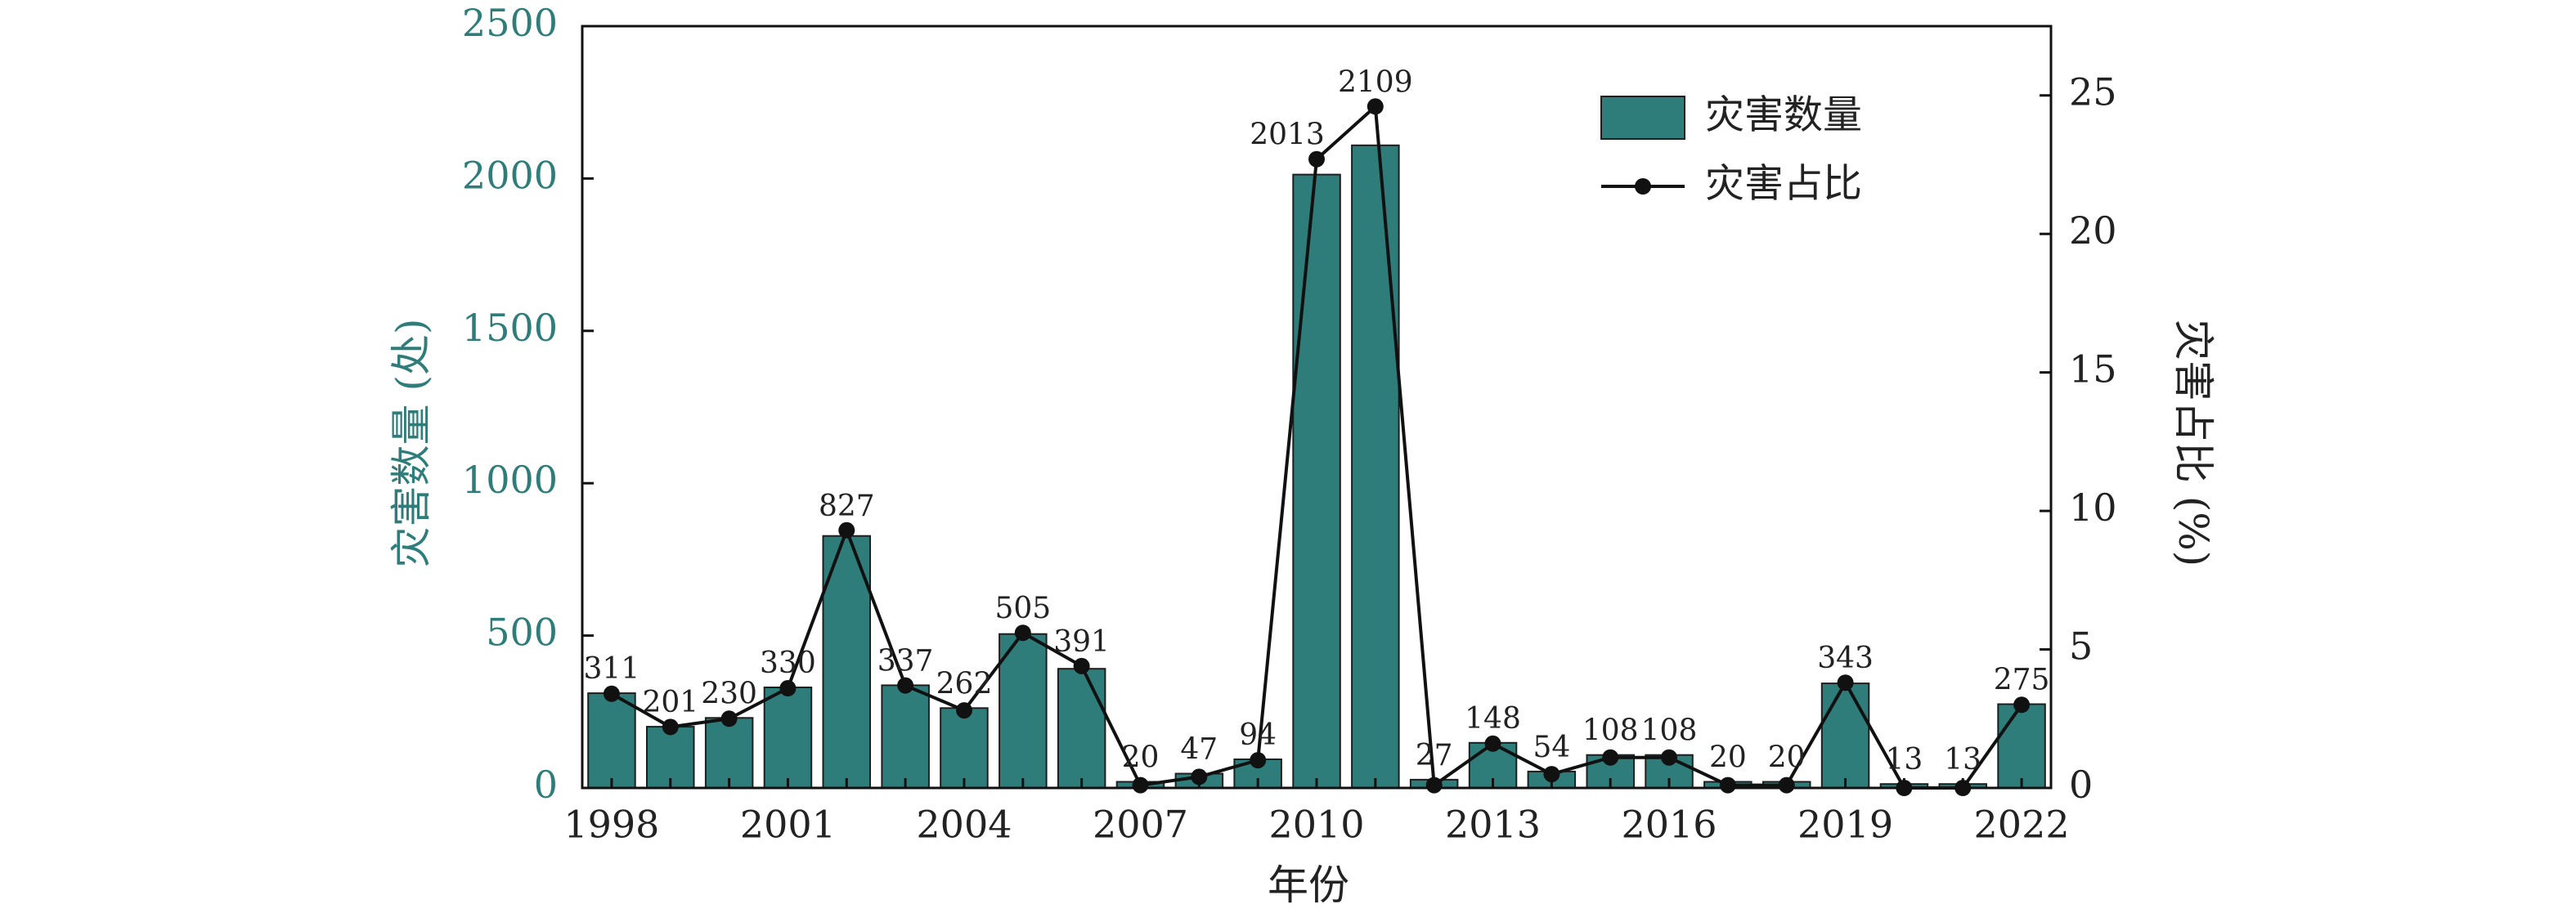 This screenshot has width=2576, height=913. I want to click on y-tick-label-left-2000: 2000, so click(510, 175).